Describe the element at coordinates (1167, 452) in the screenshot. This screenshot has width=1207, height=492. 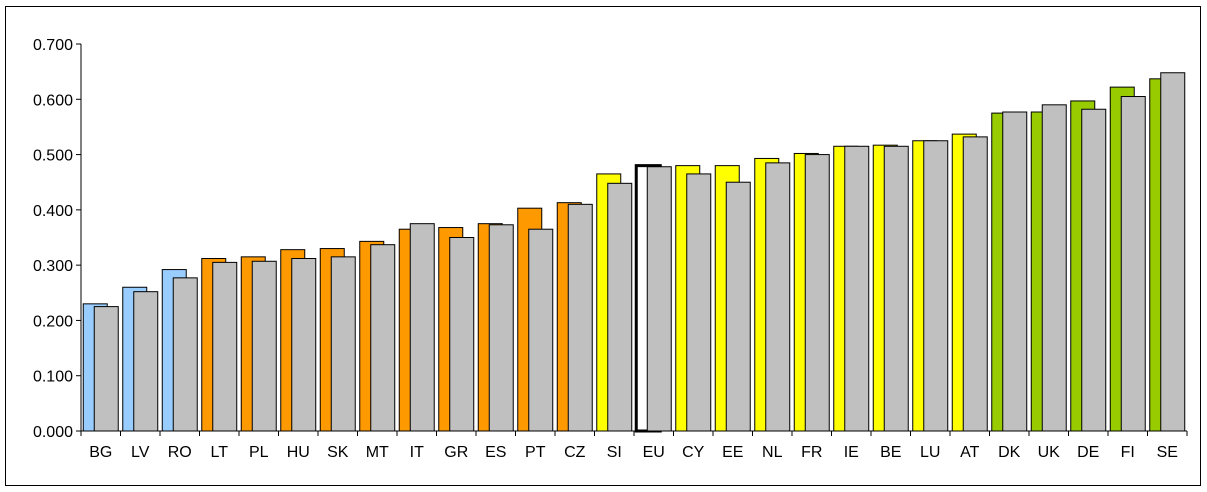
I see `x-tick-label: SE` at that location.